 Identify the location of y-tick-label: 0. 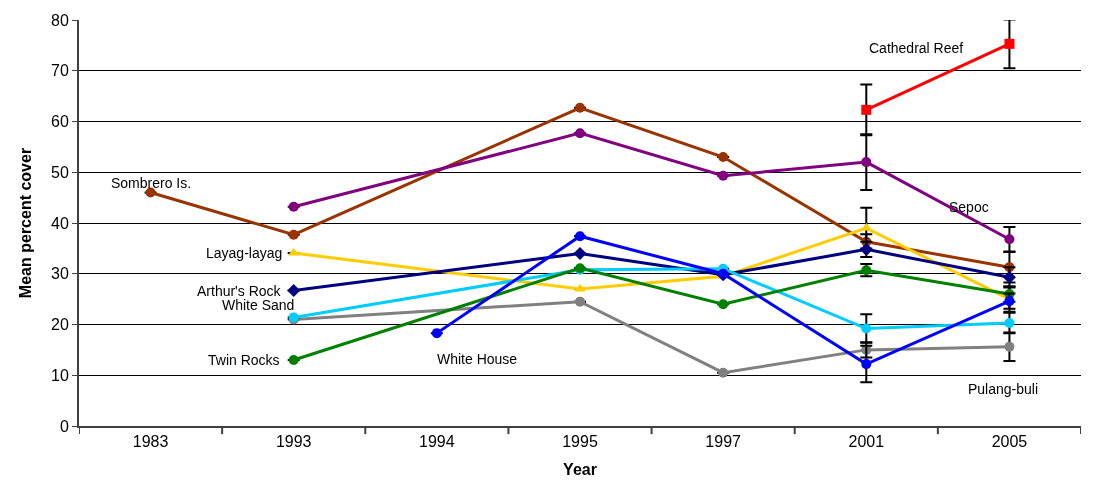
(64, 426).